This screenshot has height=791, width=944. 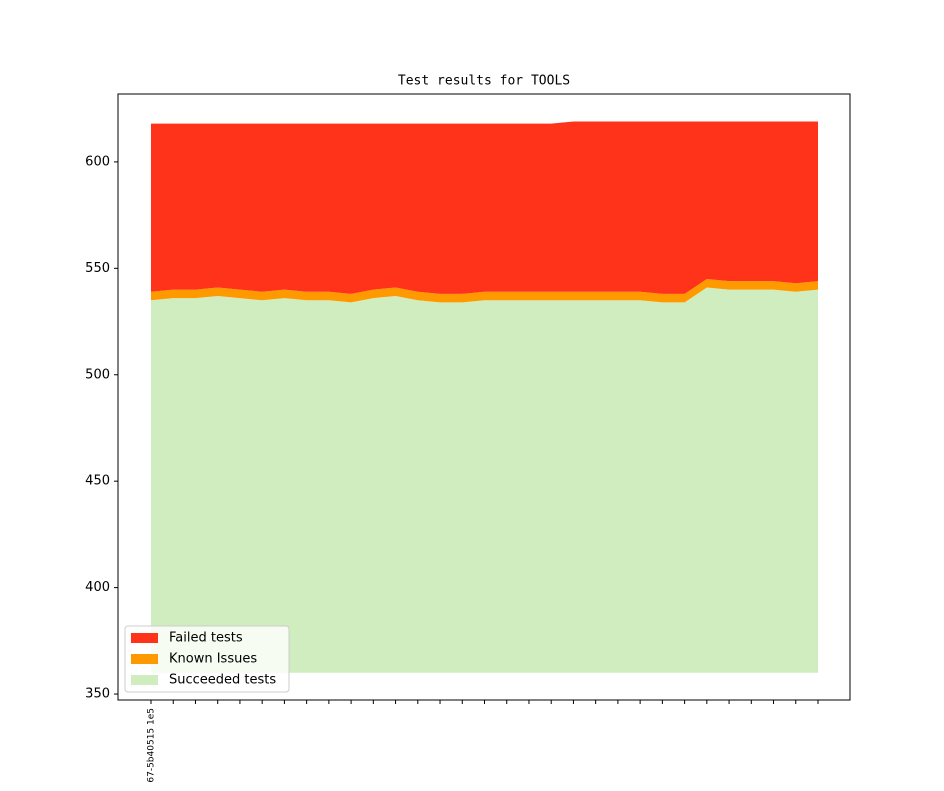 I want to click on legend-label: Succeeded tests, so click(x=222, y=680).